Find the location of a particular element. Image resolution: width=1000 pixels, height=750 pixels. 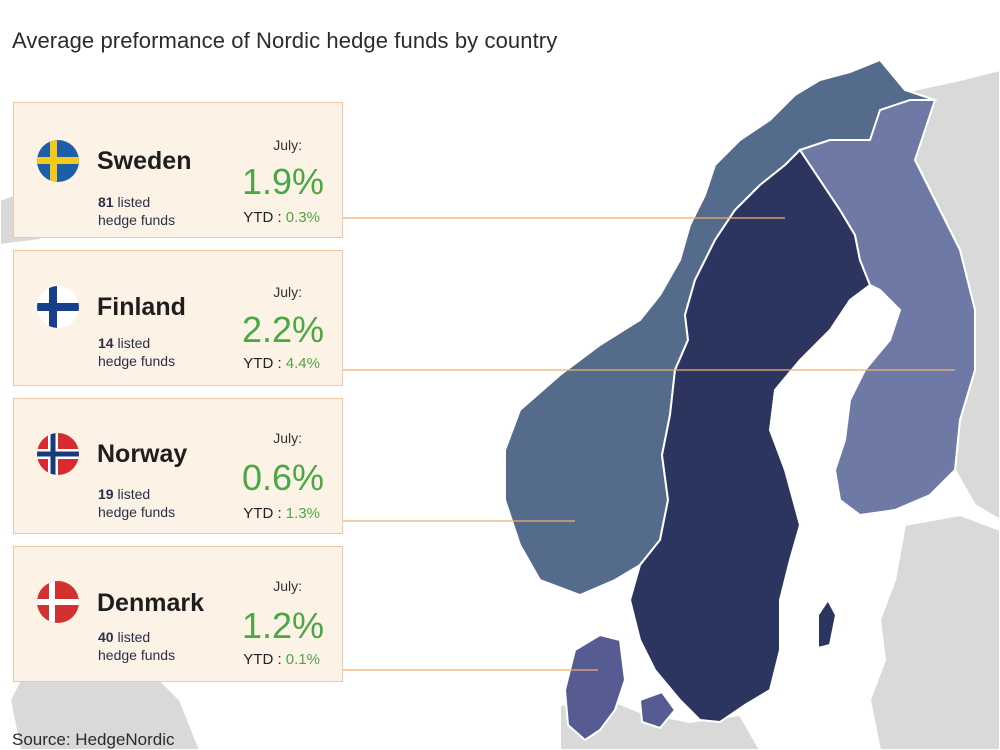

baltic-land is located at coordinates (934, 631).